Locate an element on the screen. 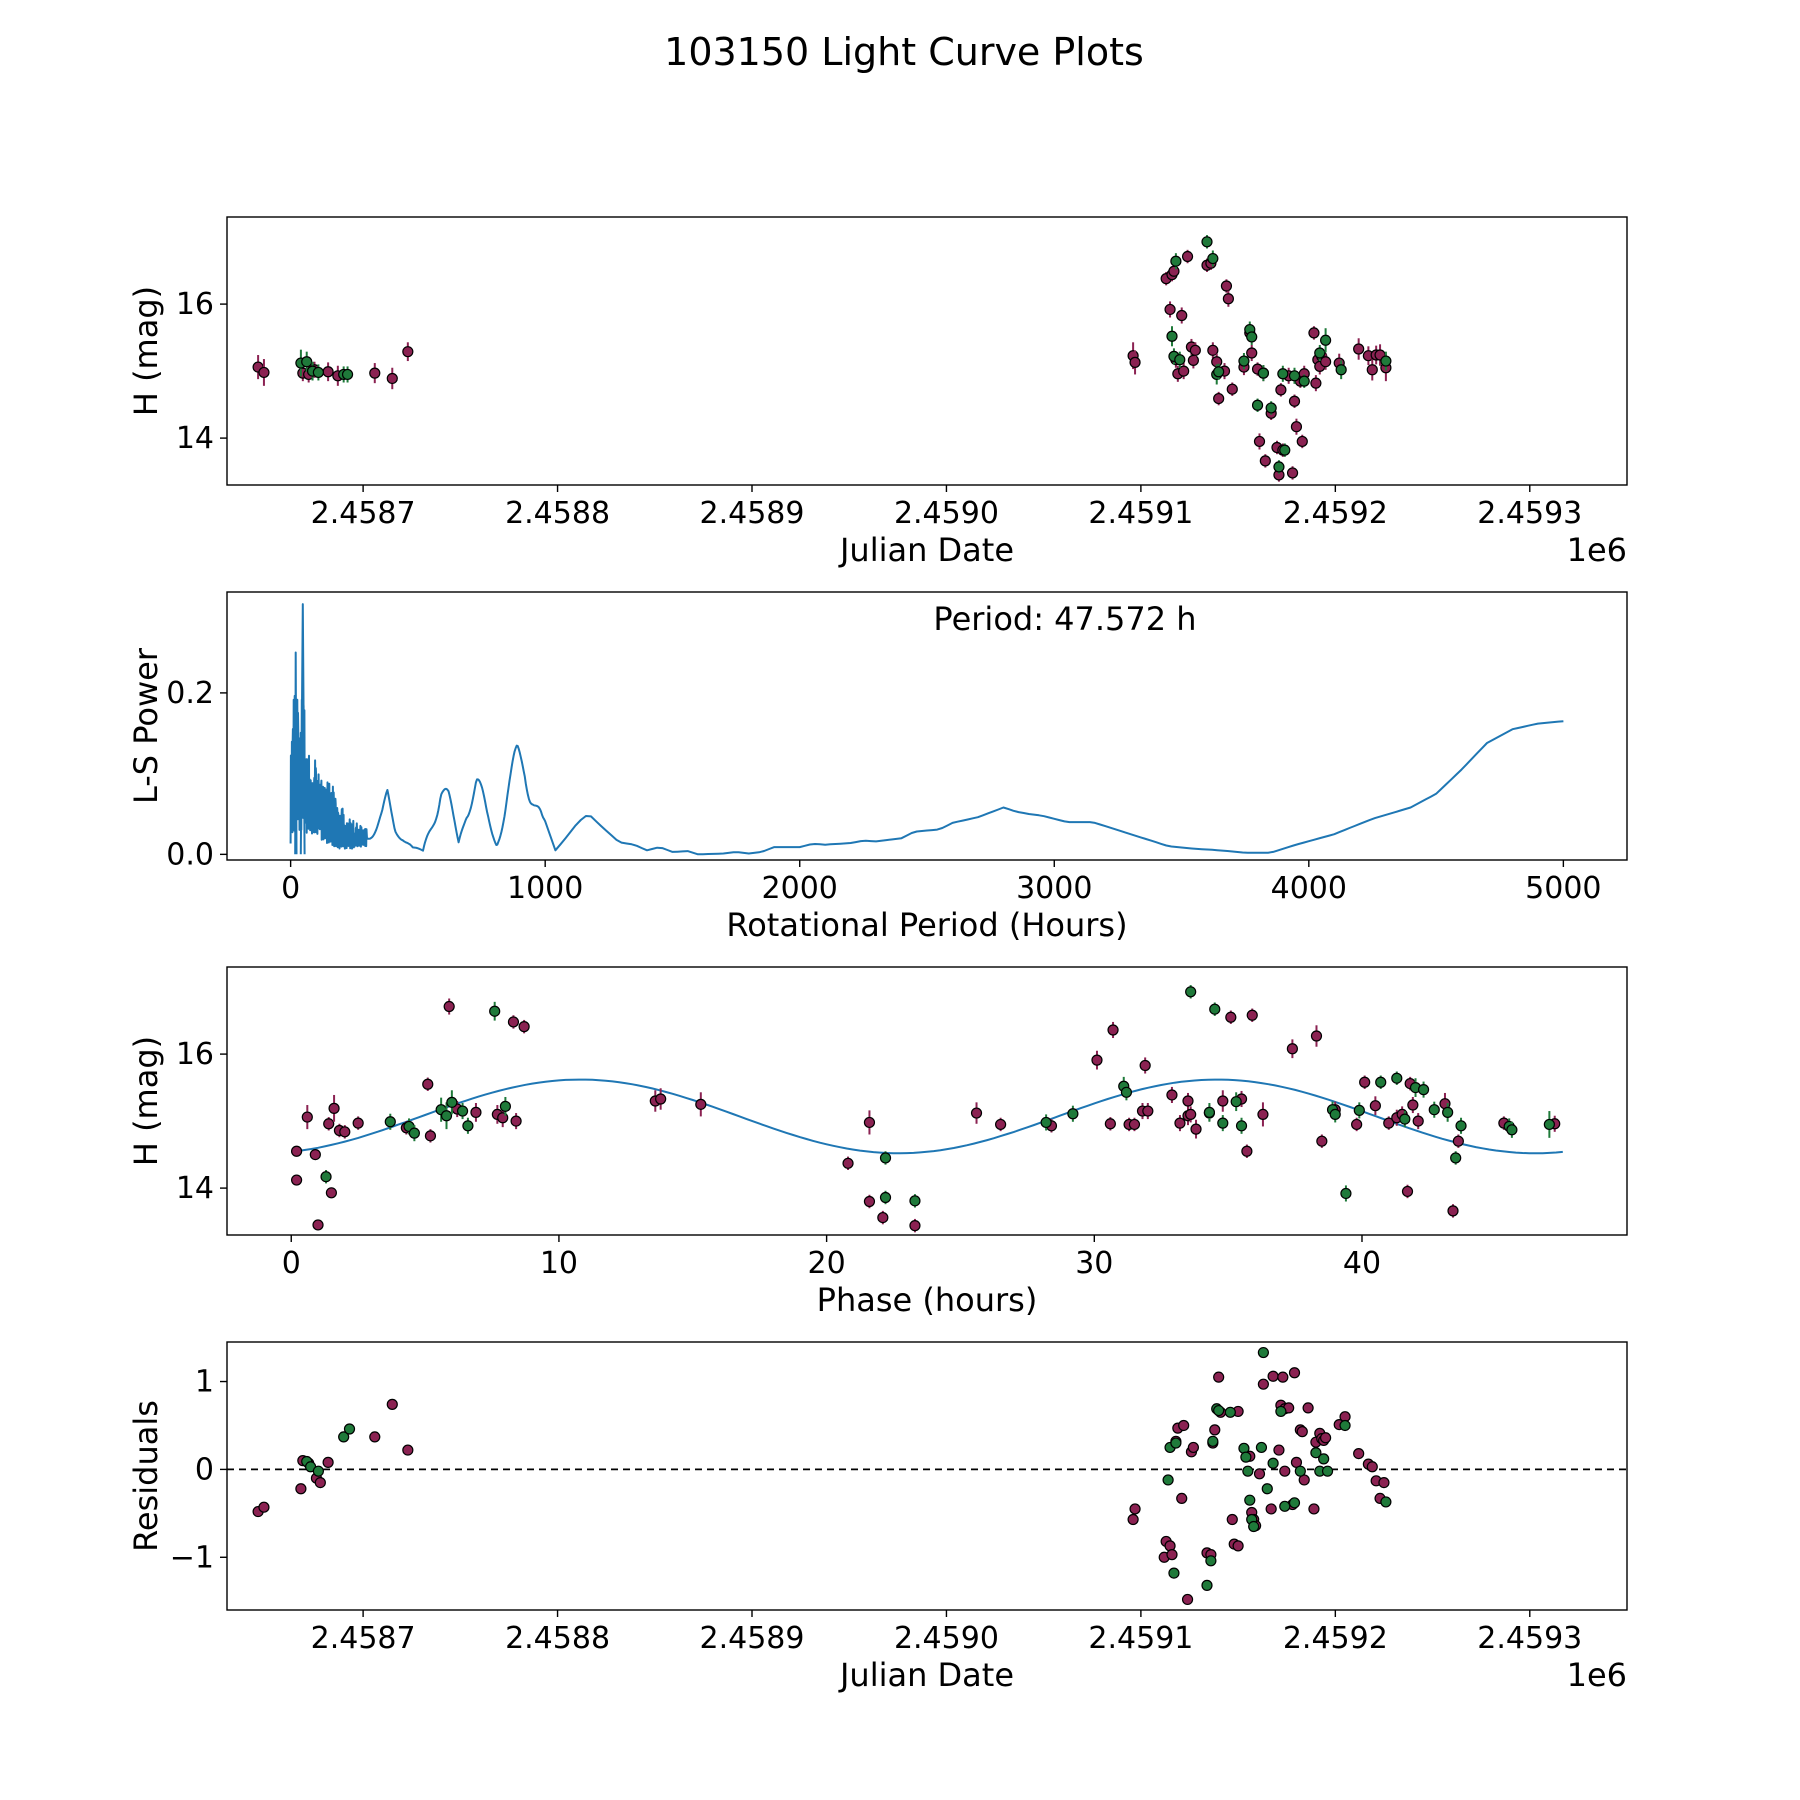  y-tick-label: 0.2 is located at coordinates (190, 693).